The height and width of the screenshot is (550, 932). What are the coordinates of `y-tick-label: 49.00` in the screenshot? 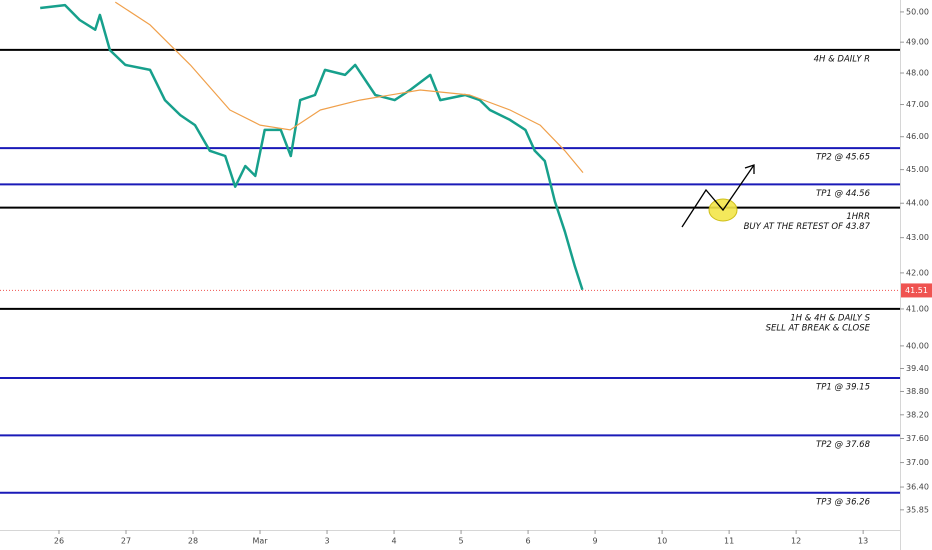 It's located at (917, 42).